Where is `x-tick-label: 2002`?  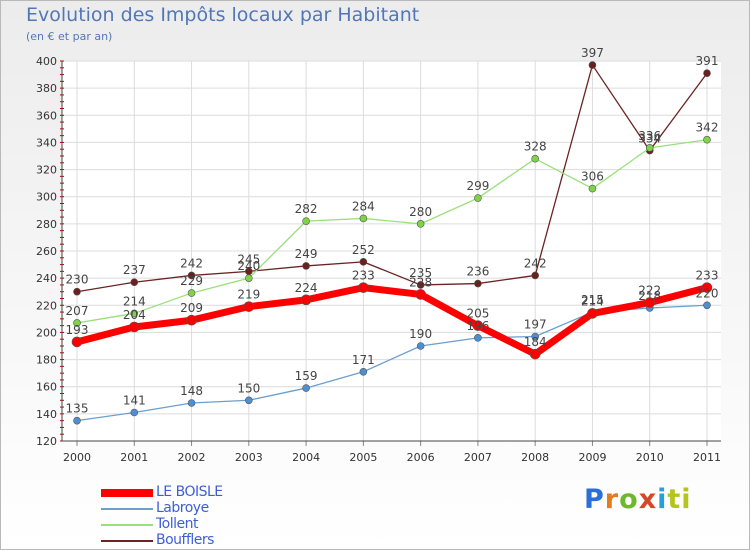
x-tick-label: 2002 is located at coordinates (192, 457).